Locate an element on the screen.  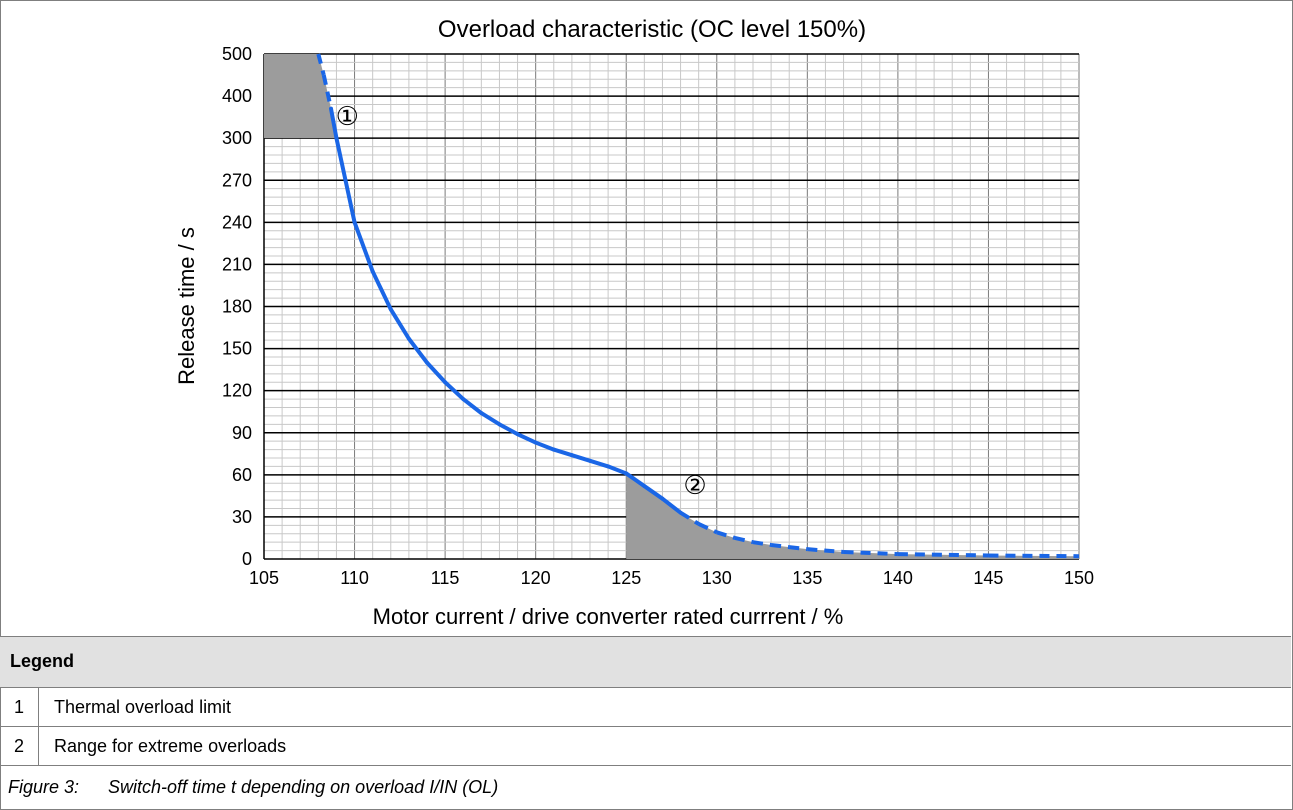
legend-text: Thermal overload limit is located at coordinates (143, 707).